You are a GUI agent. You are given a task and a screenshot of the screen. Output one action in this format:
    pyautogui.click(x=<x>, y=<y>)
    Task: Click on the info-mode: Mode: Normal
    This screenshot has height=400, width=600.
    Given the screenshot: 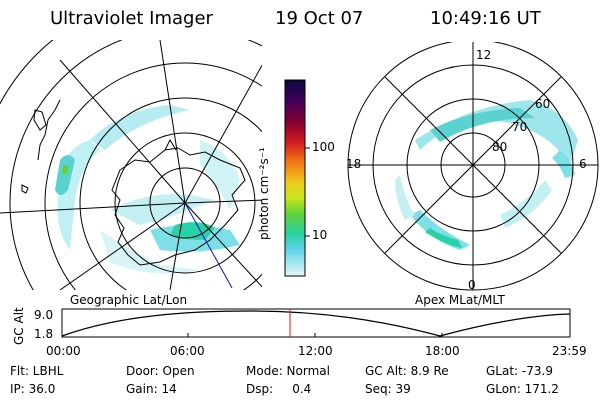 What is the action you would take?
    pyautogui.click(x=288, y=371)
    